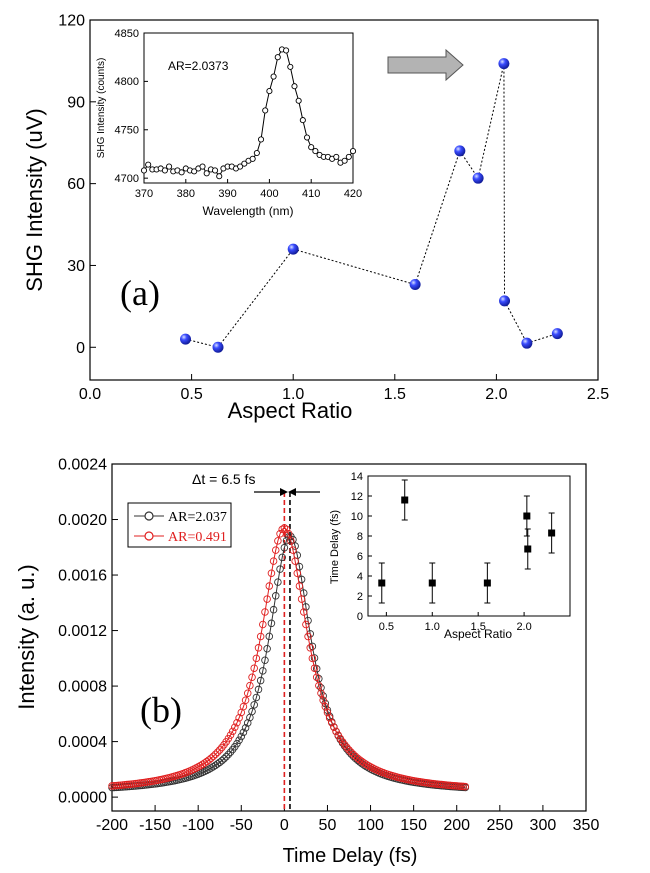  What do you see at coordinates (456, 825) in the screenshot?
I see `panel-b-x-tick-label: 200` at bounding box center [456, 825].